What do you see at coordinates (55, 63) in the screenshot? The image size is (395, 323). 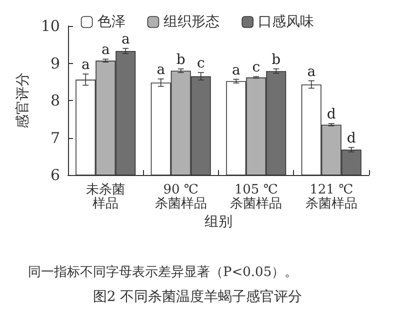 I see `y-tick-label: 9` at bounding box center [55, 63].